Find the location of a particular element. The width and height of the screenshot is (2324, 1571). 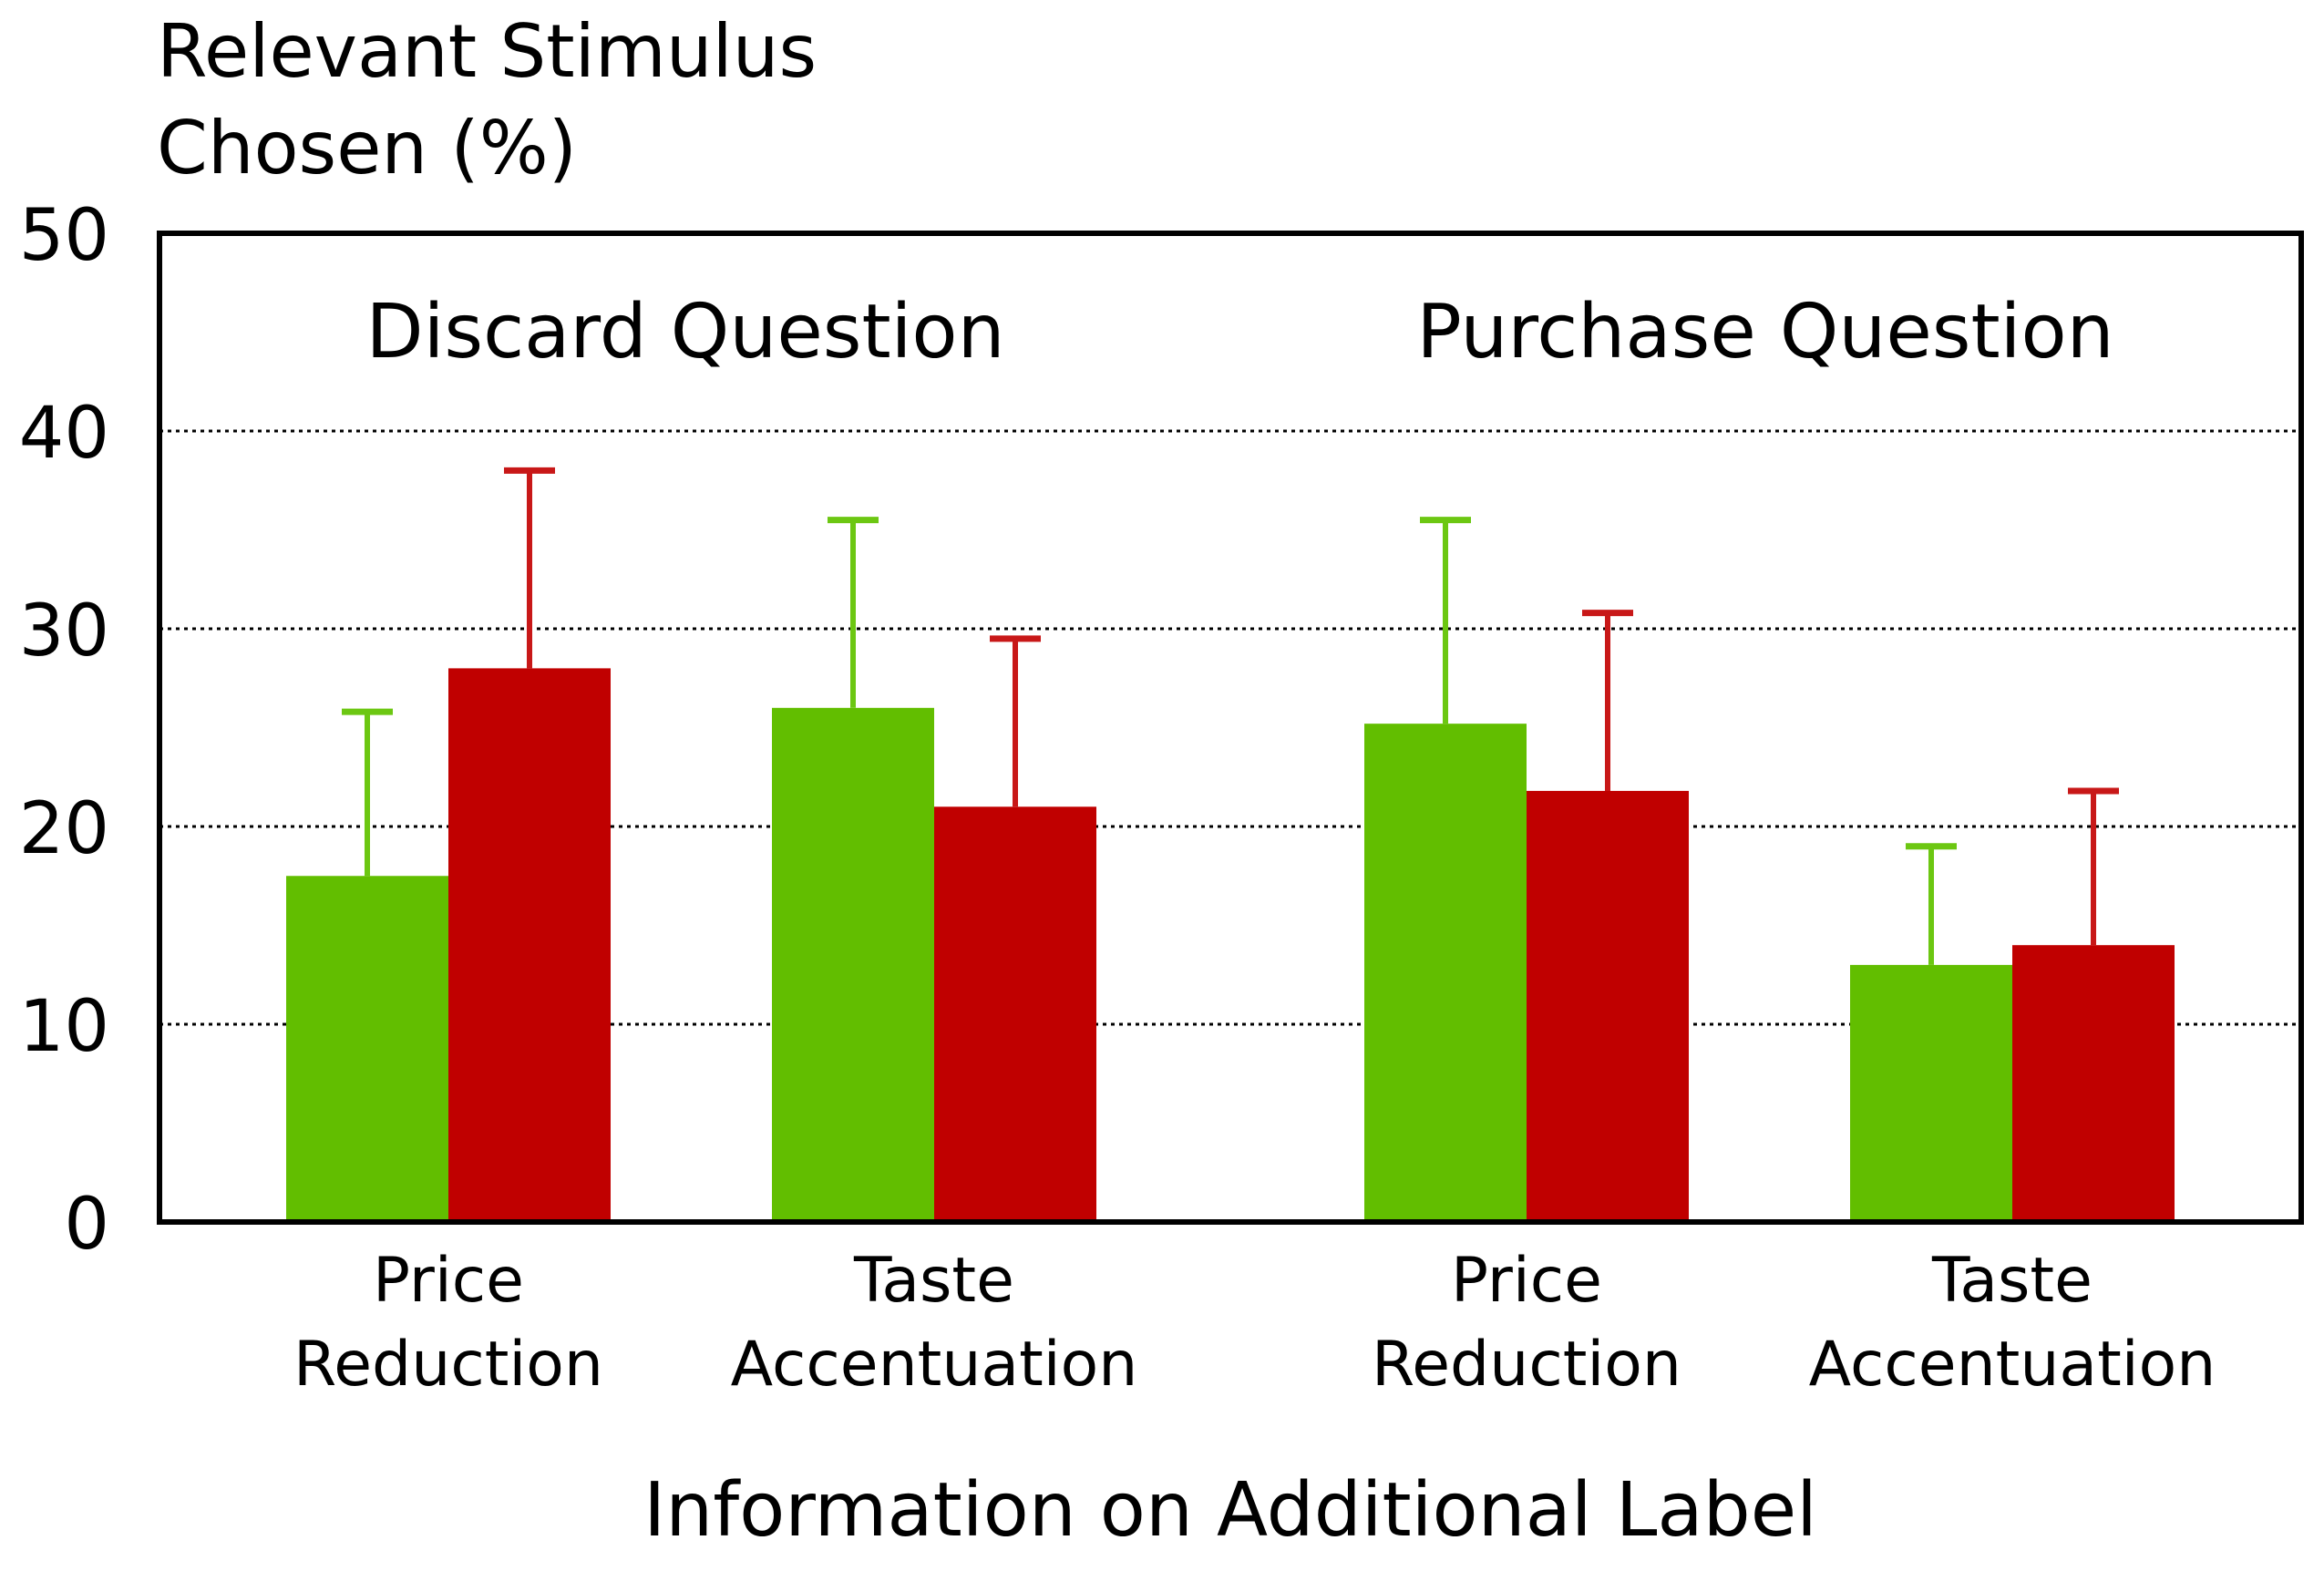

category-label-2-line-2: Accentuation is located at coordinates (934, 1365).